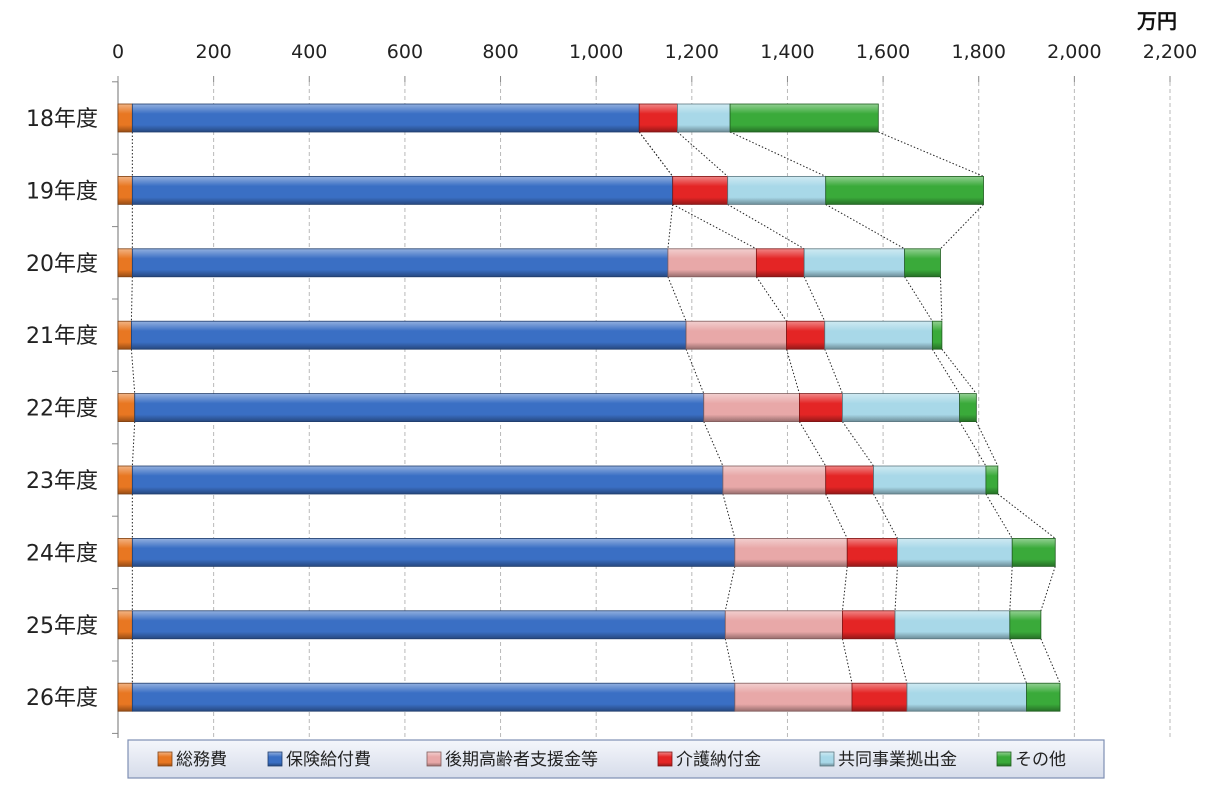  Describe the element at coordinates (500, 52) in the screenshot. I see `x-tick-label: 800` at that location.